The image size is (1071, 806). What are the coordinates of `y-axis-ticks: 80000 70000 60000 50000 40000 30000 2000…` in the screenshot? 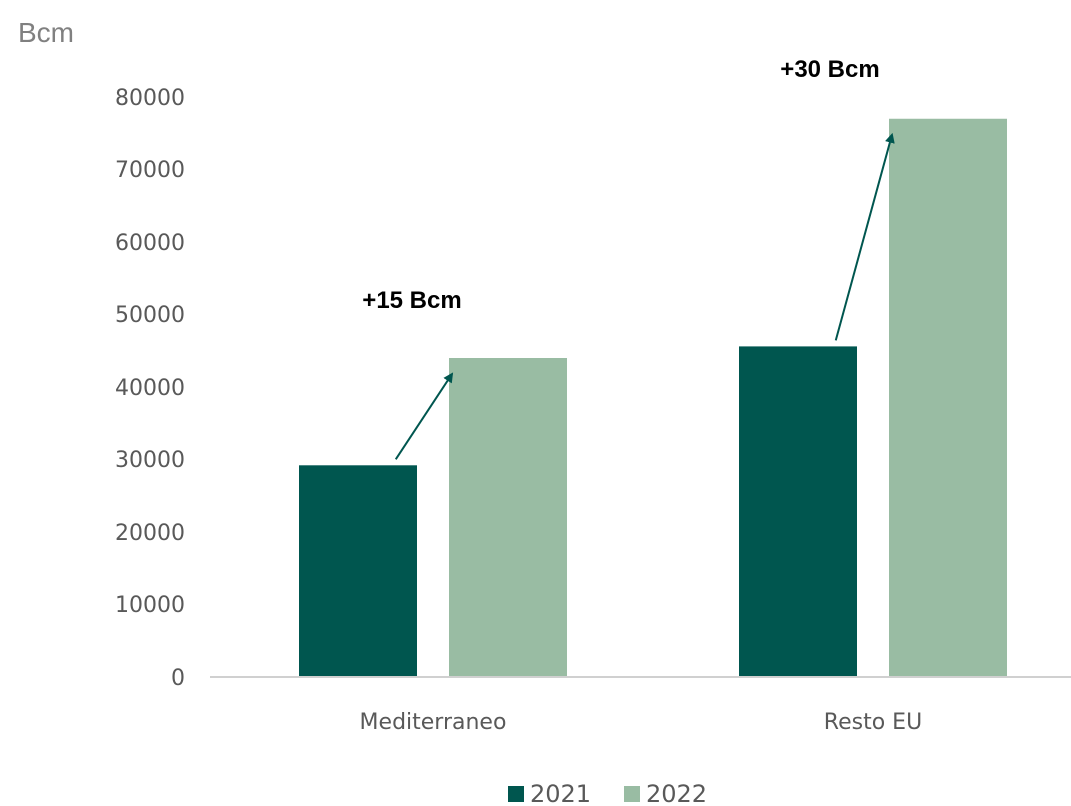 It's located at (150, 388).